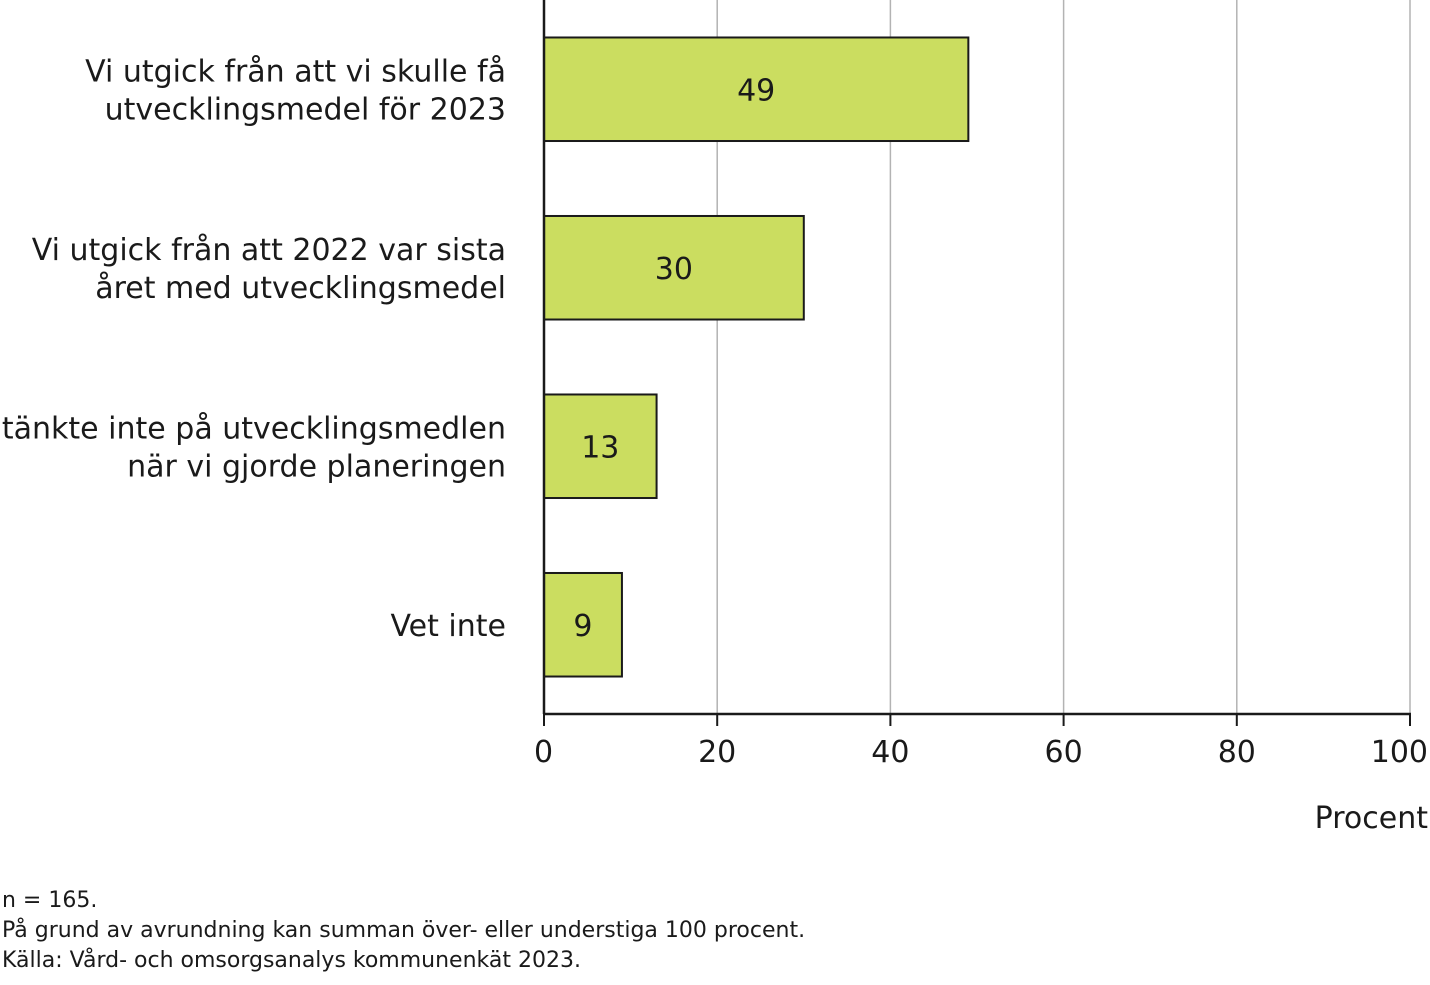  Describe the element at coordinates (50, 900) in the screenshot. I see `note-sample-size: n = 165.` at that location.